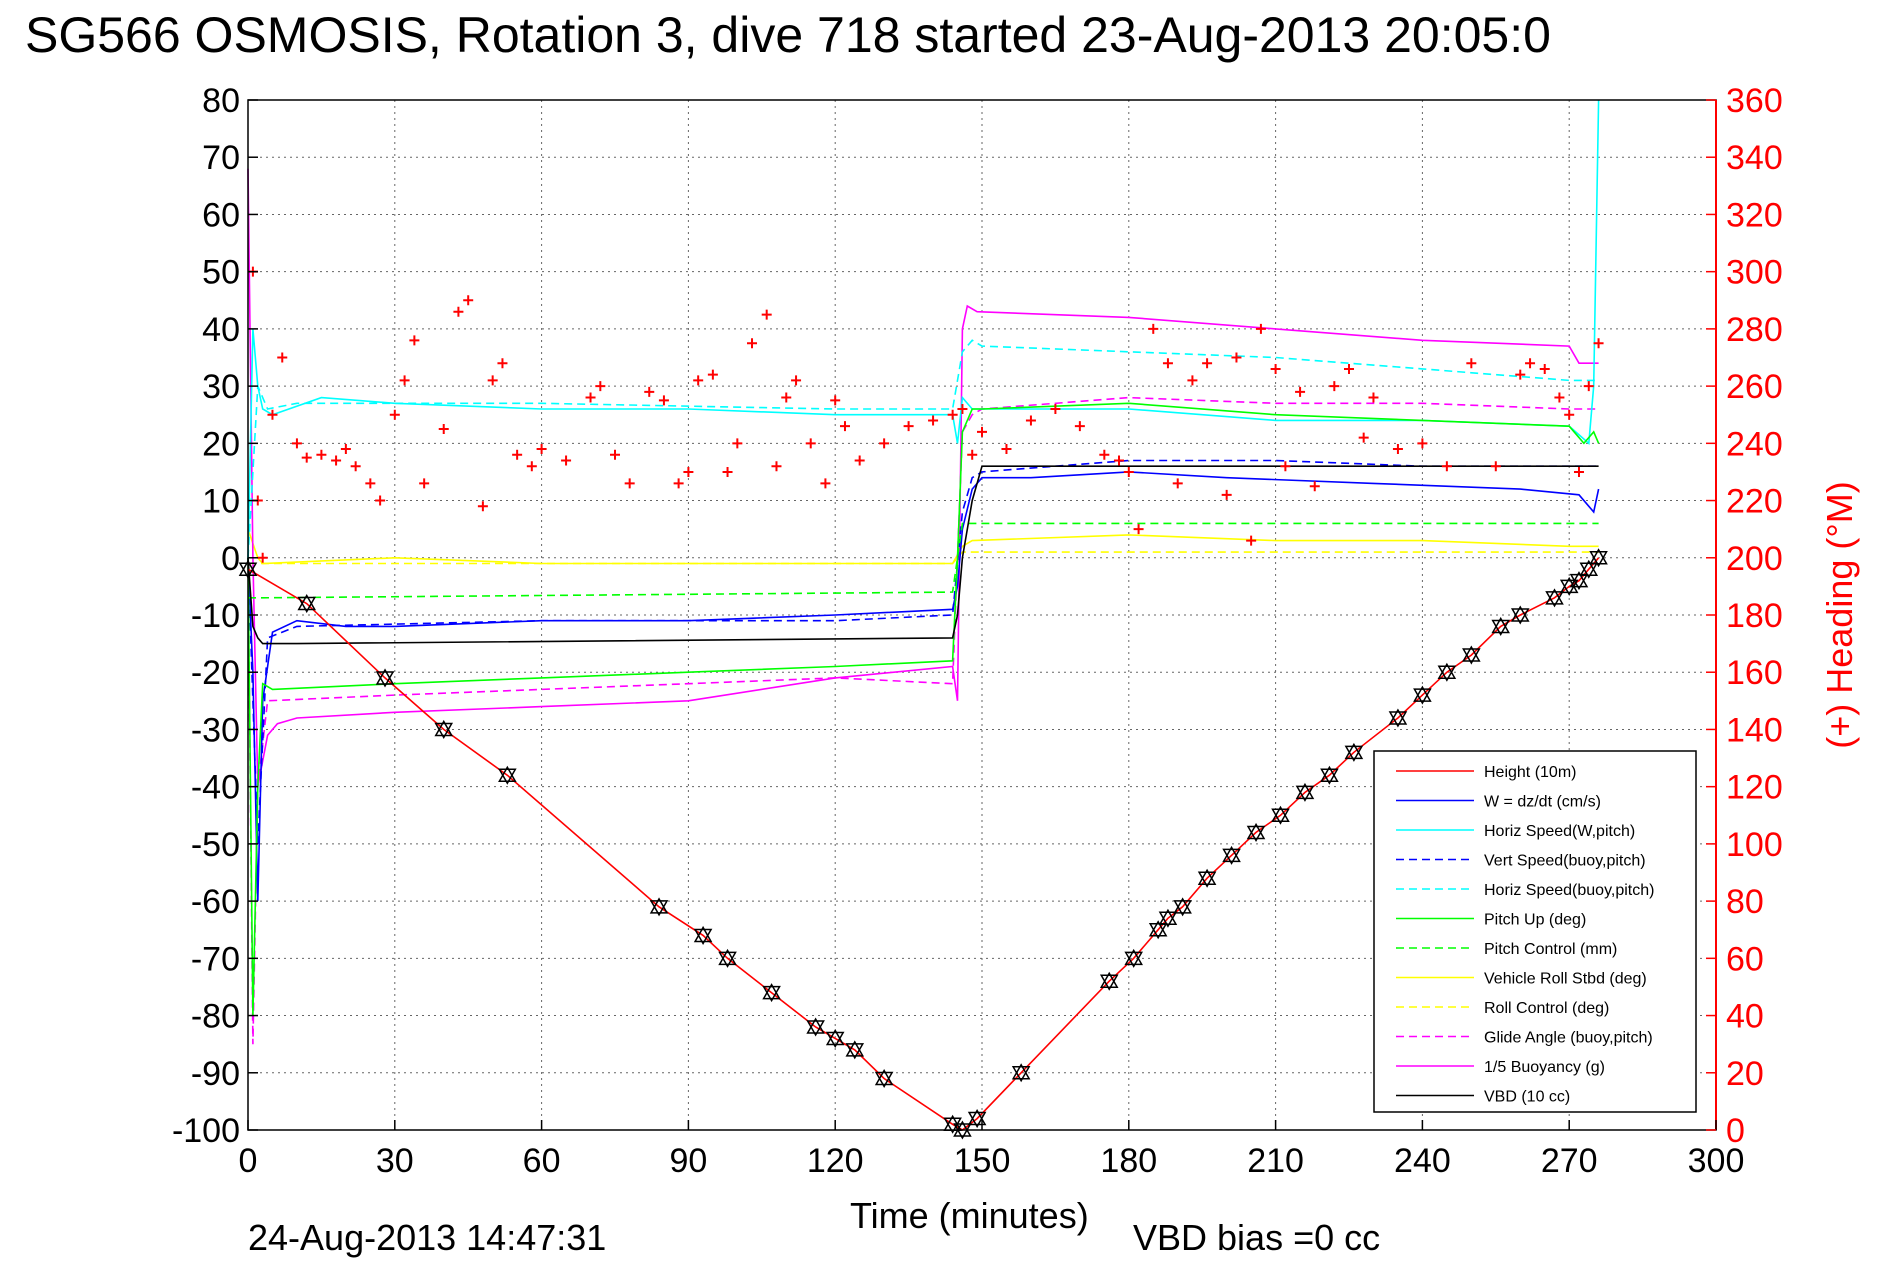 The image size is (1891, 1262). I want to click on y2-tick-label: 20, so click(1745, 1074).